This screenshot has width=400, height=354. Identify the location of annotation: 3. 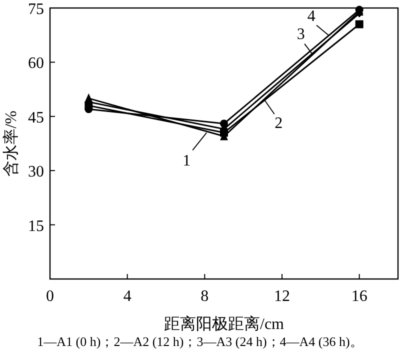
(300, 34).